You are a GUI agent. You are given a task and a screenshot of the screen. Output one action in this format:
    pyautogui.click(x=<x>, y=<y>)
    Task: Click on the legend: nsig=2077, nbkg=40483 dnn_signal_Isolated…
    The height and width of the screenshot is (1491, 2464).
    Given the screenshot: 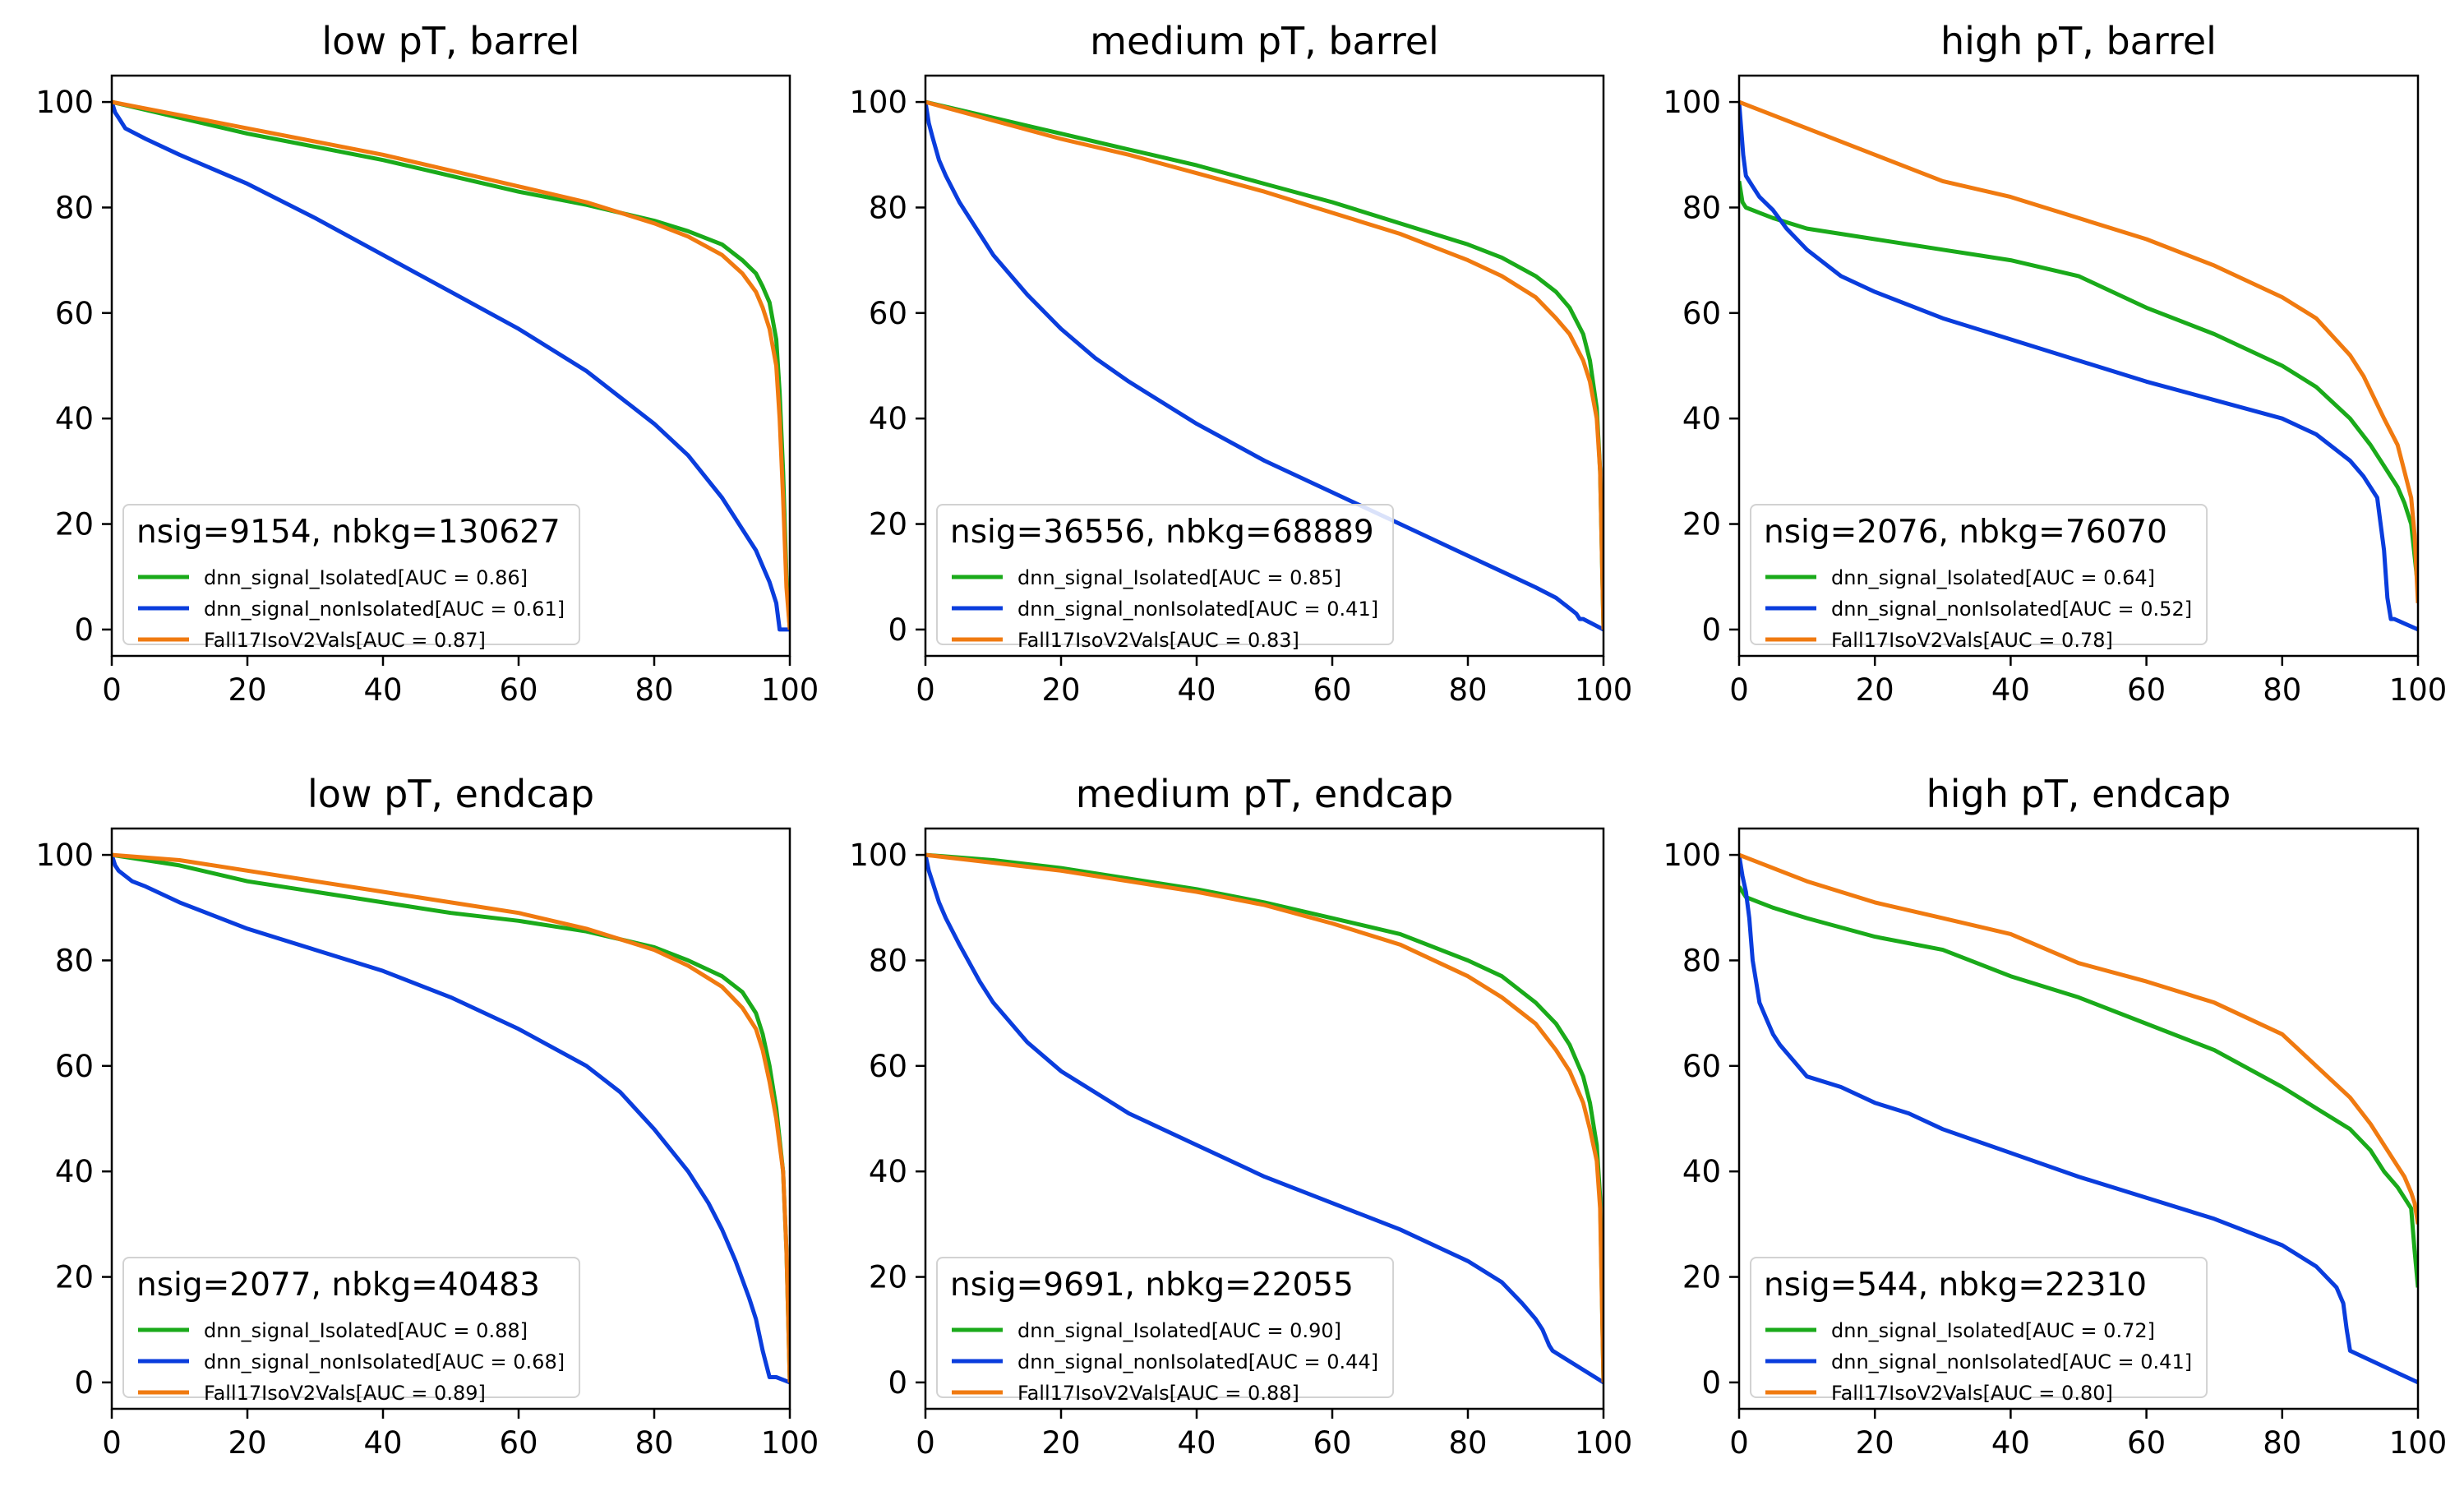 What is the action you would take?
    pyautogui.click(x=352, y=1331)
    